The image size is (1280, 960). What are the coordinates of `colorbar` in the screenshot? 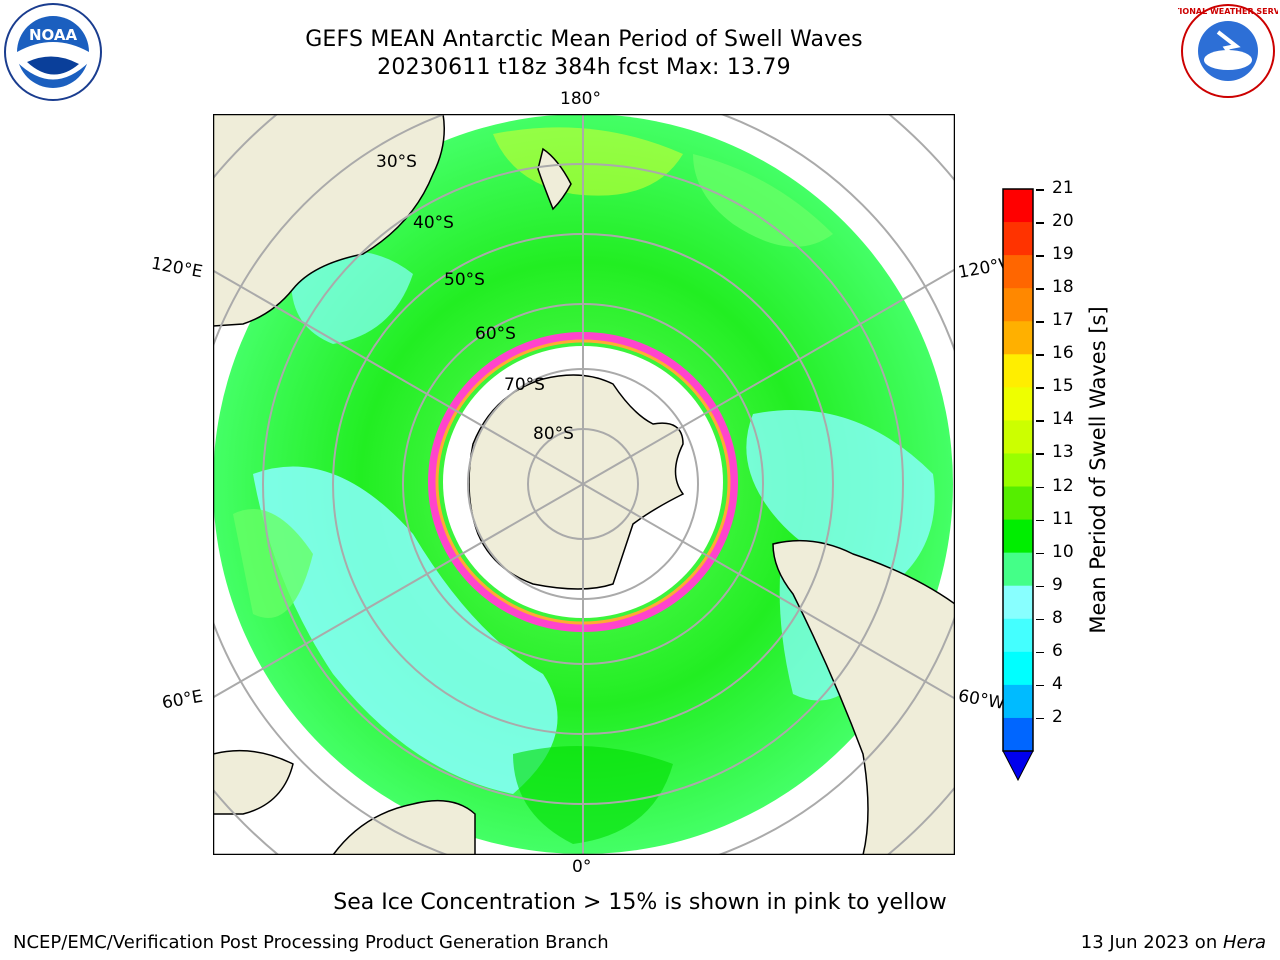 It's located at (1018, 485).